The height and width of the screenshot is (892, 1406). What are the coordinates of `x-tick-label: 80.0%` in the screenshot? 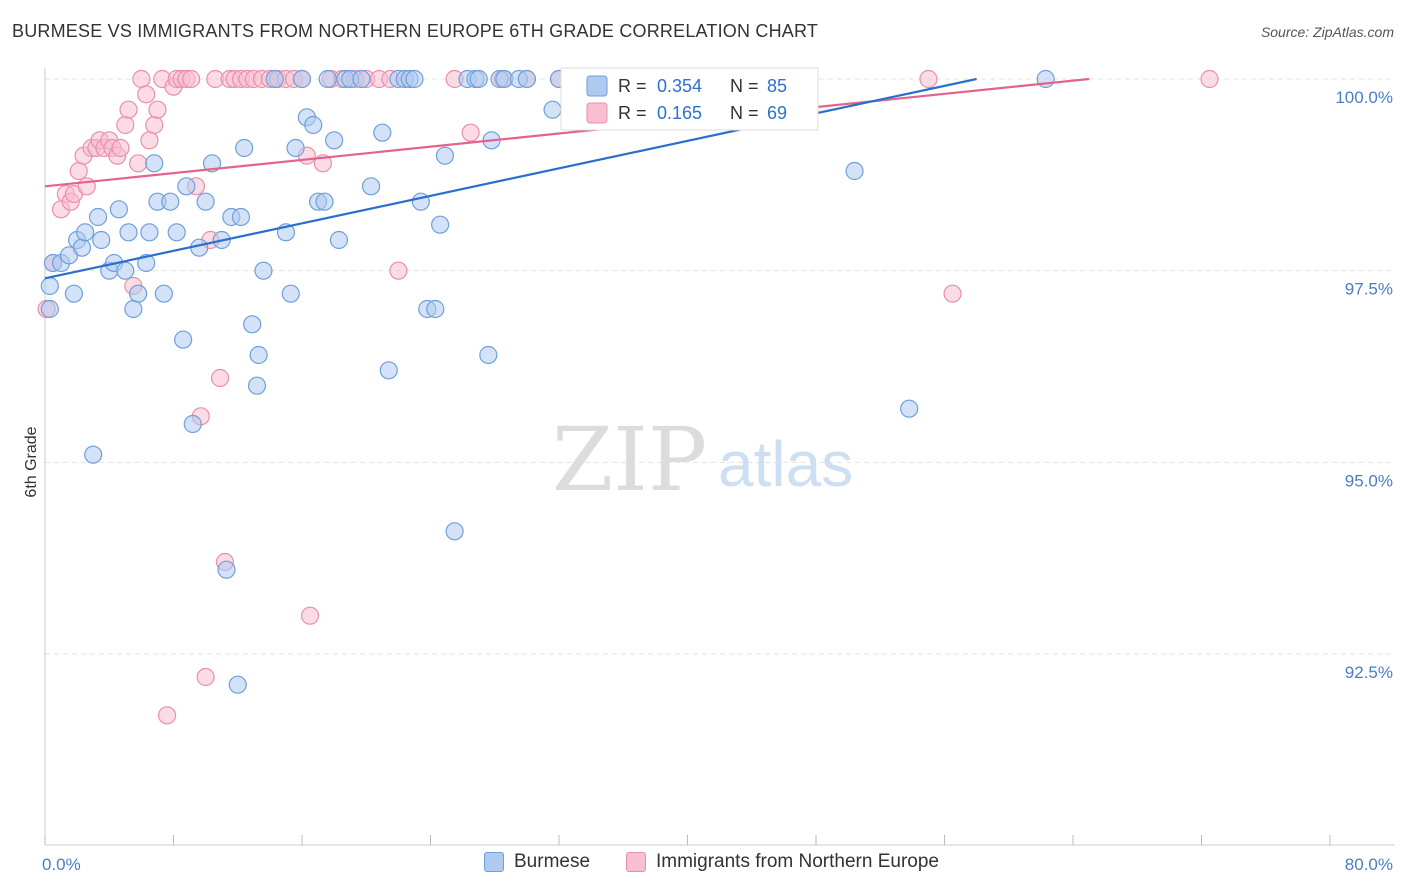 It's located at (1369, 864).